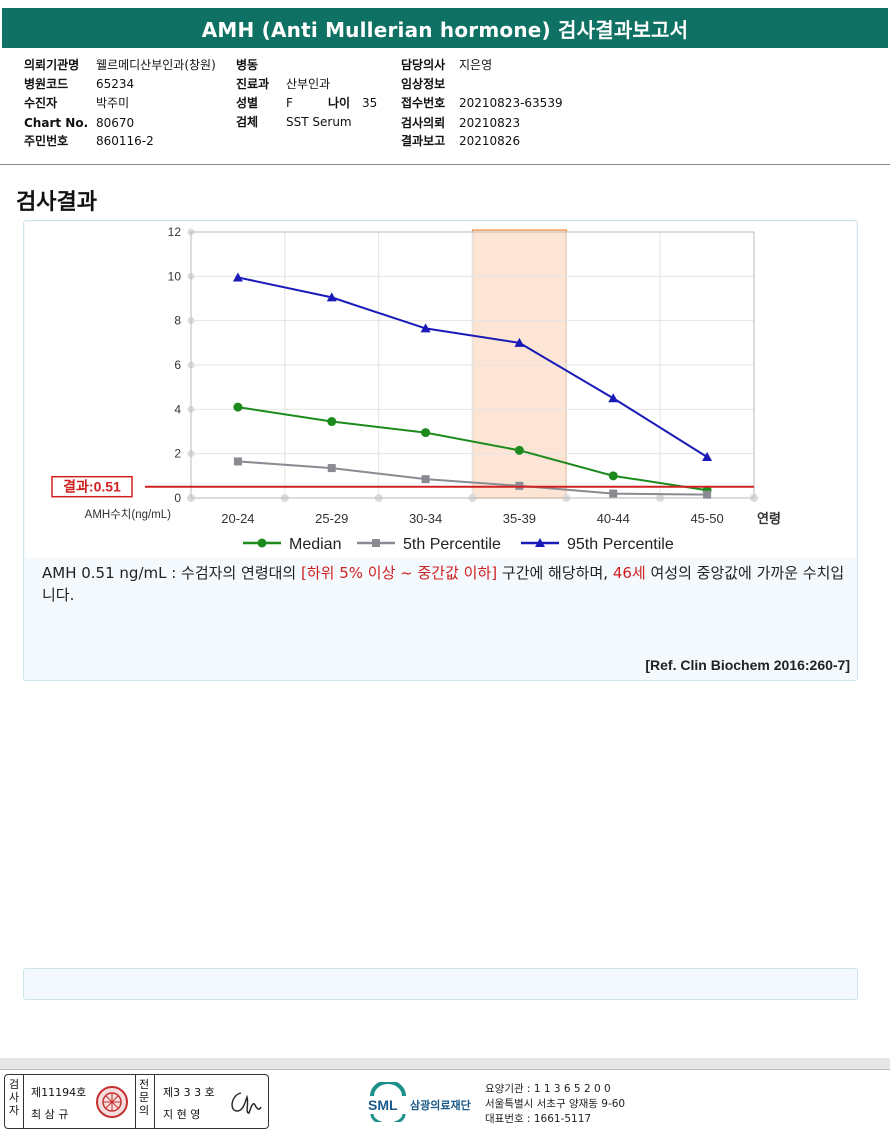 This screenshot has width=890, height=1139. What do you see at coordinates (423, 65) in the screenshot?
I see `doctor-label: 담당의사` at bounding box center [423, 65].